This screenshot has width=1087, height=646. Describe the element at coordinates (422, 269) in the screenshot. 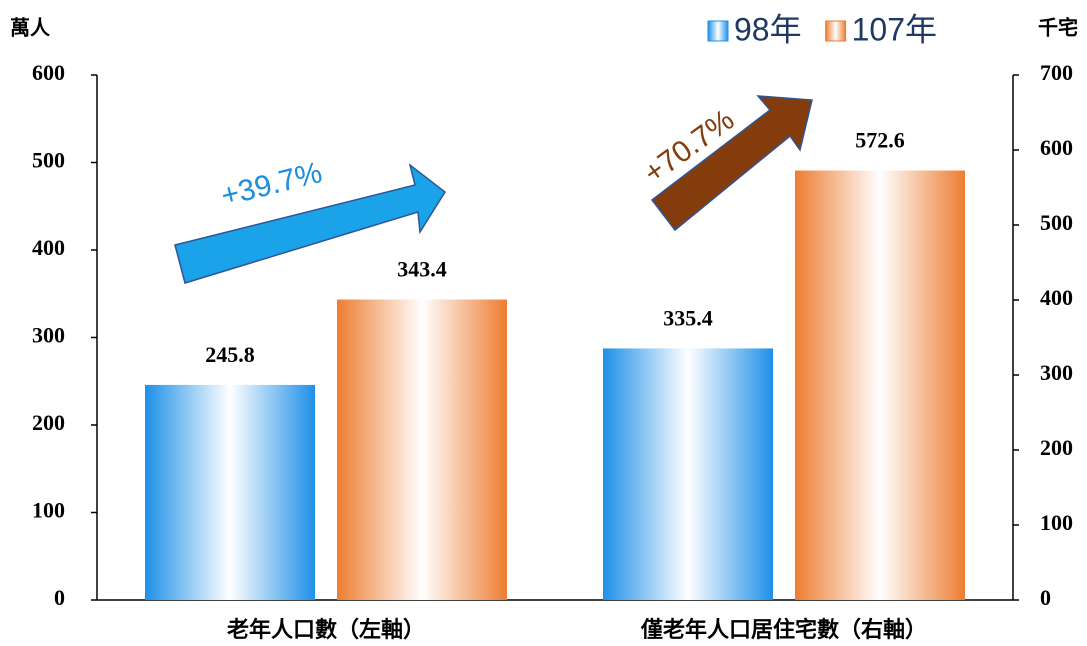

I see `value-label: 343.4` at that location.